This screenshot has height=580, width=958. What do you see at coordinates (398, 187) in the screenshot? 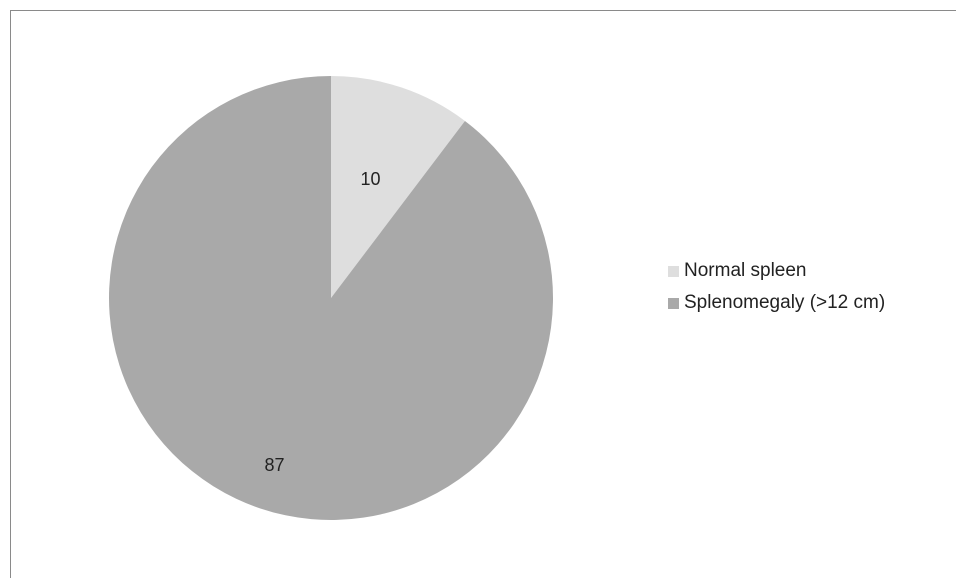
I see `pie-slice-normal-spleen` at bounding box center [398, 187].